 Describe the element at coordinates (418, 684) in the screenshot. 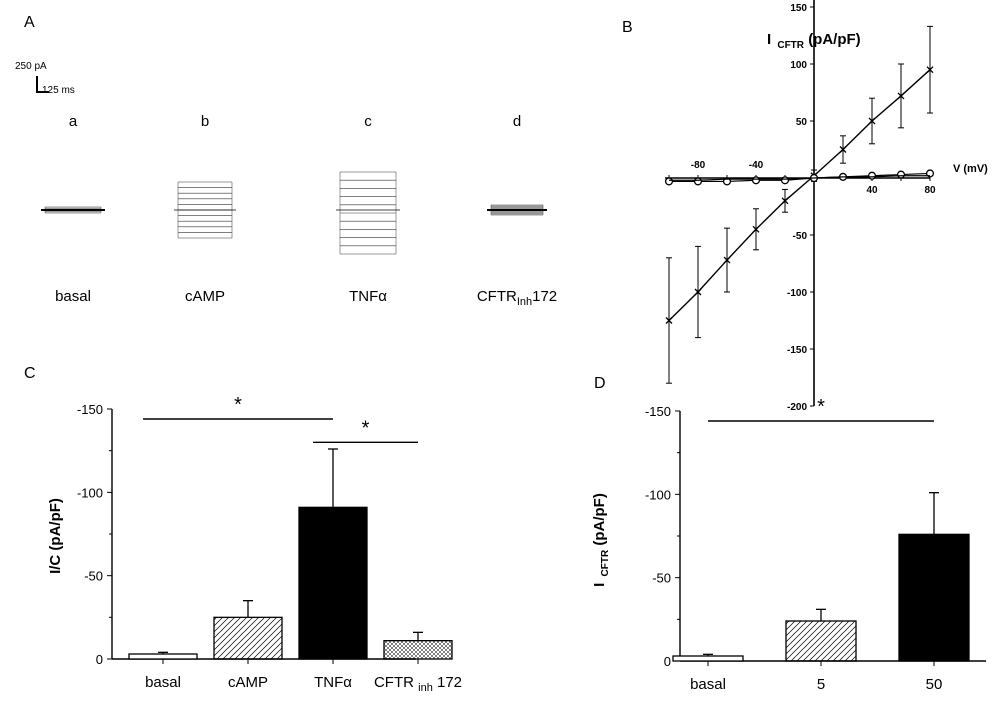

I see `x-tick-label: CFTR inh 172` at that location.